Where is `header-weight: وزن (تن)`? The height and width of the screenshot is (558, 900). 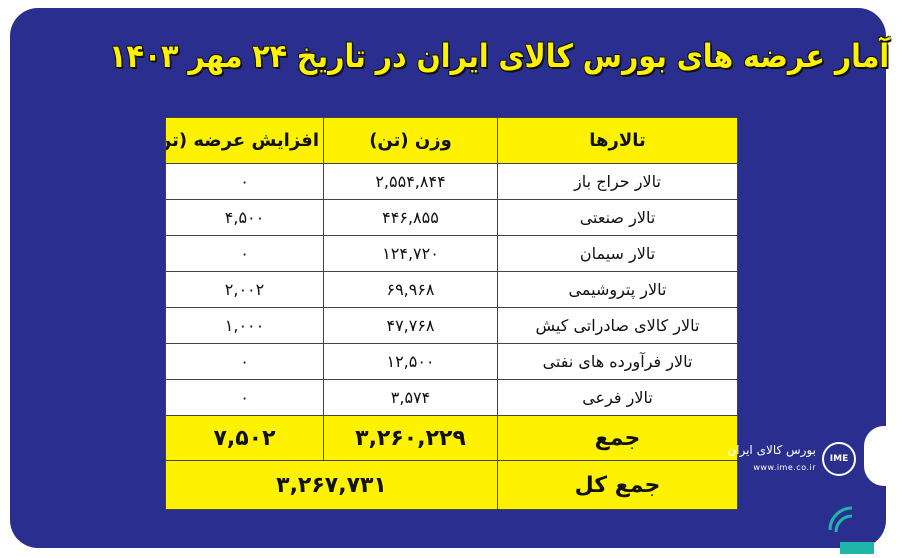
header-weight: وزن (تن) is located at coordinates (410, 140).